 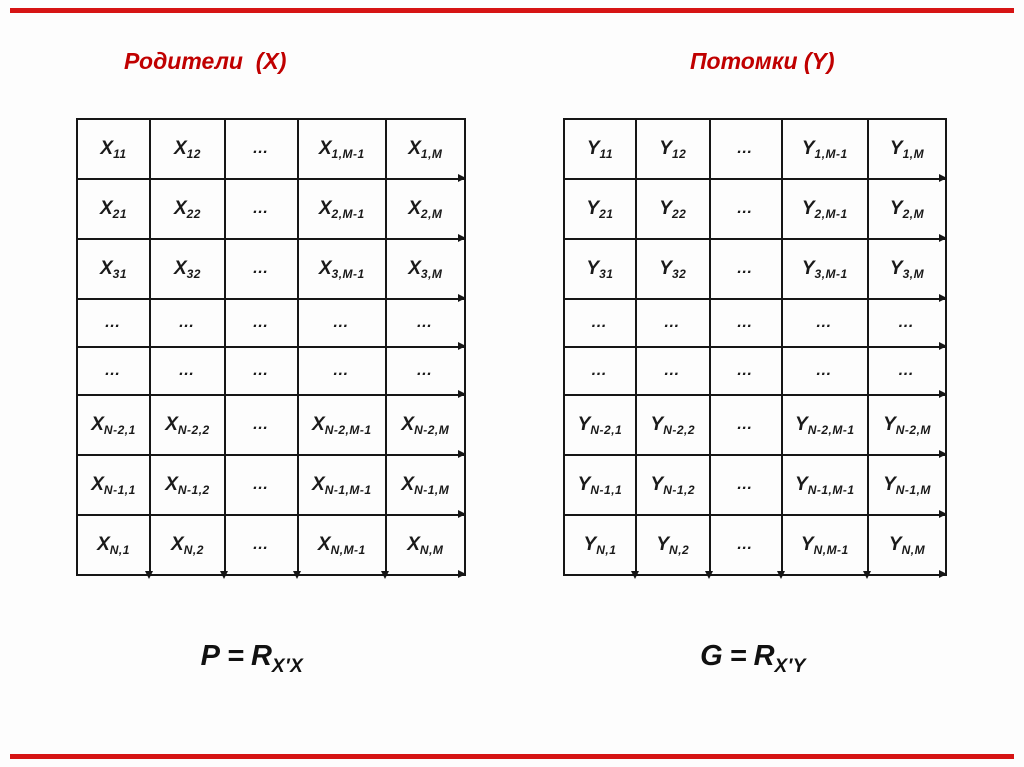 What do you see at coordinates (341, 269) in the screenshot?
I see `matrix-cell: X3,M-1` at bounding box center [341, 269].